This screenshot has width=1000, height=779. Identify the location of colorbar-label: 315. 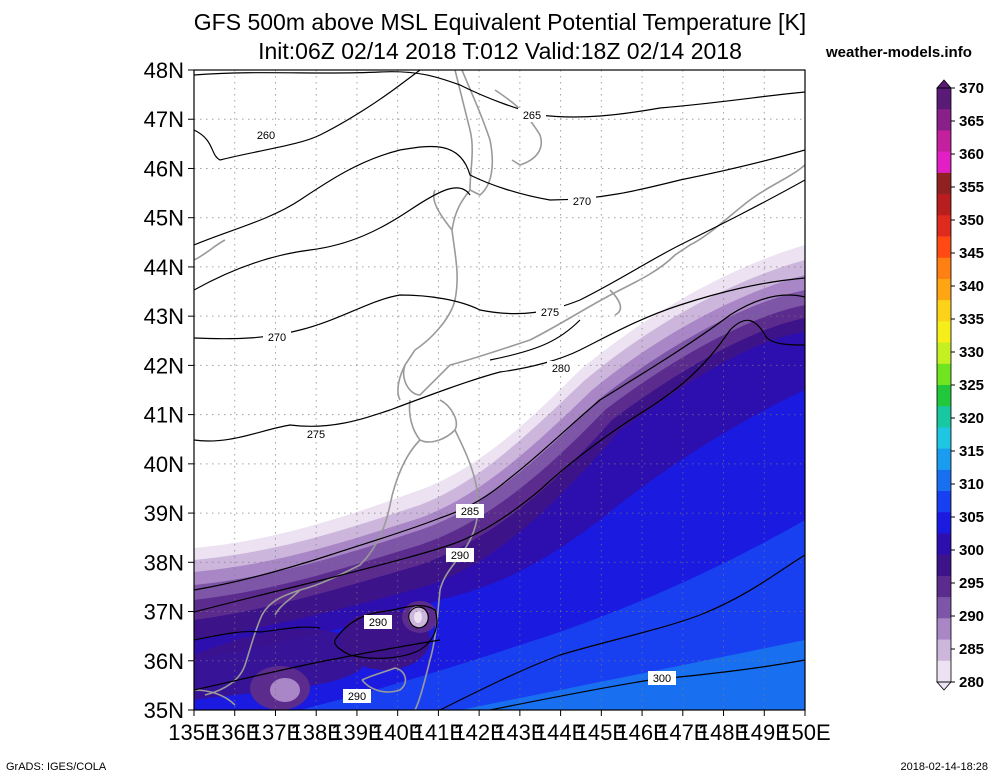
(971, 451).